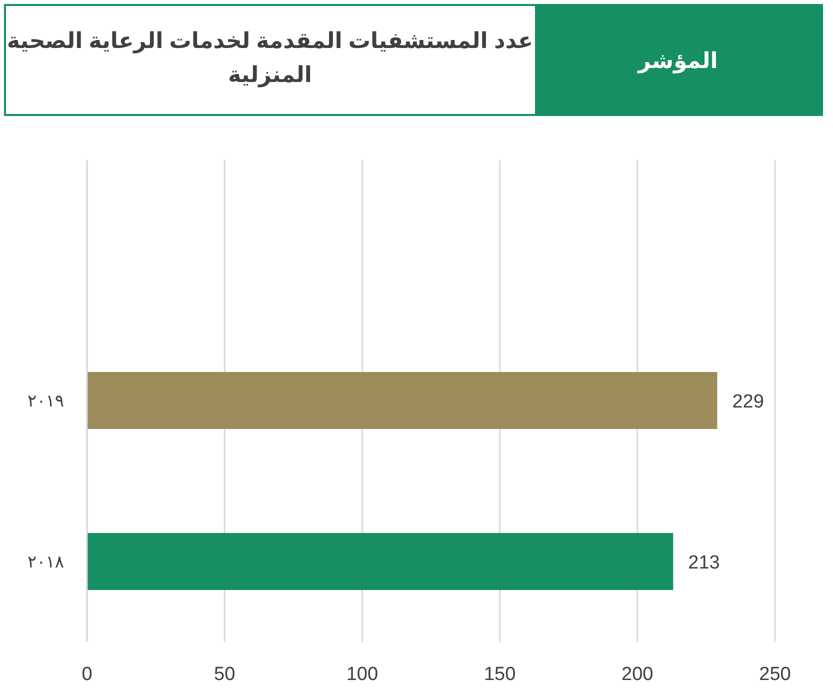 This screenshot has height=688, width=833. Describe the element at coordinates (704, 563) in the screenshot. I see `data-label: 213` at that location.